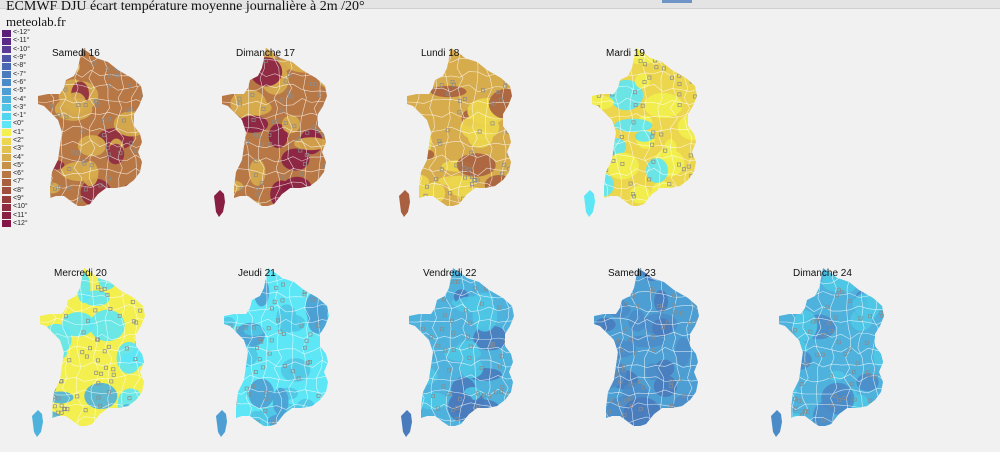 This screenshot has width=1000, height=452. I want to click on legend-label: <-5°, so click(20, 91).